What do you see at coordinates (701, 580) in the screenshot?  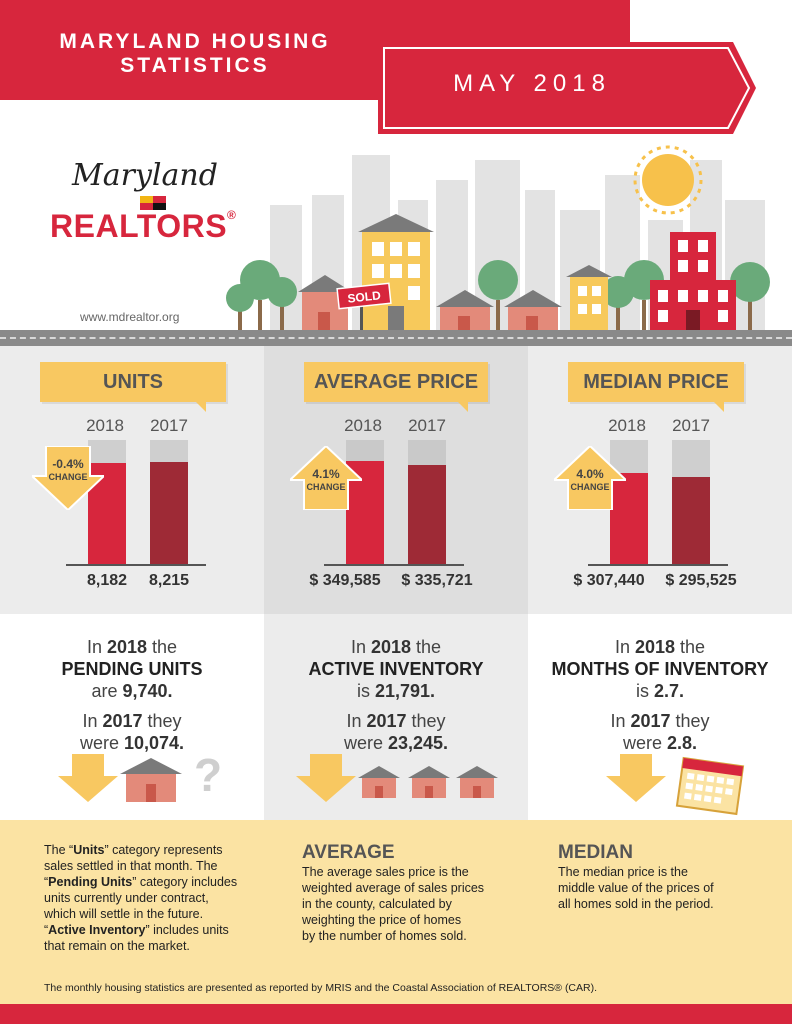 I see `chart-median-value-2017: $ 295,525` at bounding box center [701, 580].